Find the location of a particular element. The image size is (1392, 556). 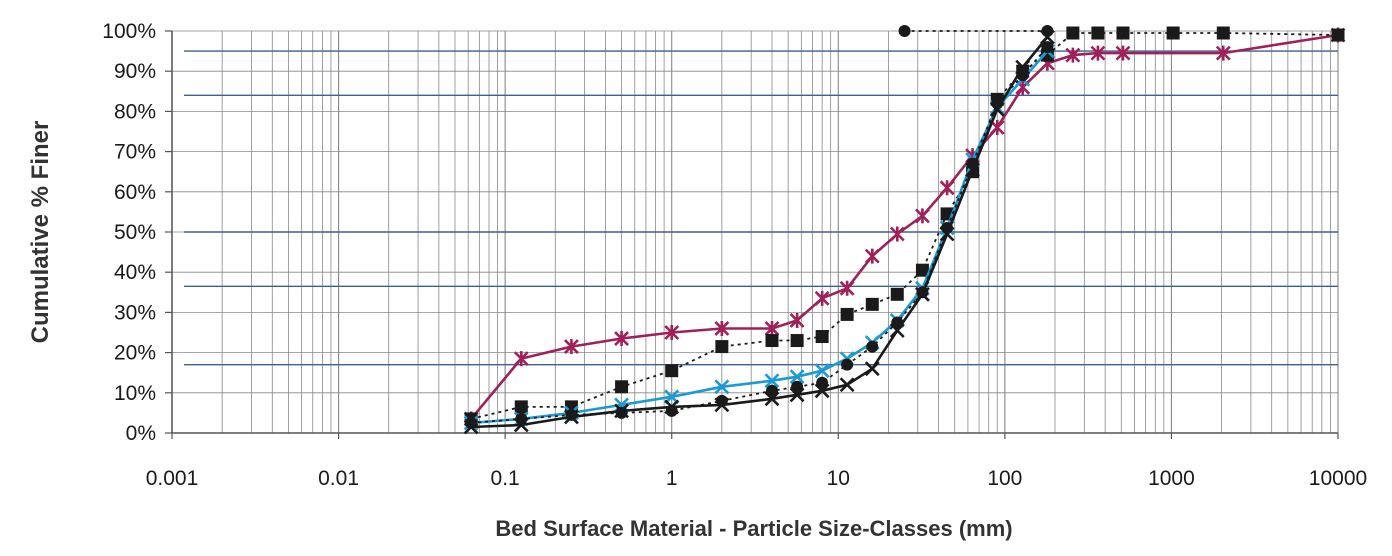

y-tick-label: 60% is located at coordinates (135, 192).